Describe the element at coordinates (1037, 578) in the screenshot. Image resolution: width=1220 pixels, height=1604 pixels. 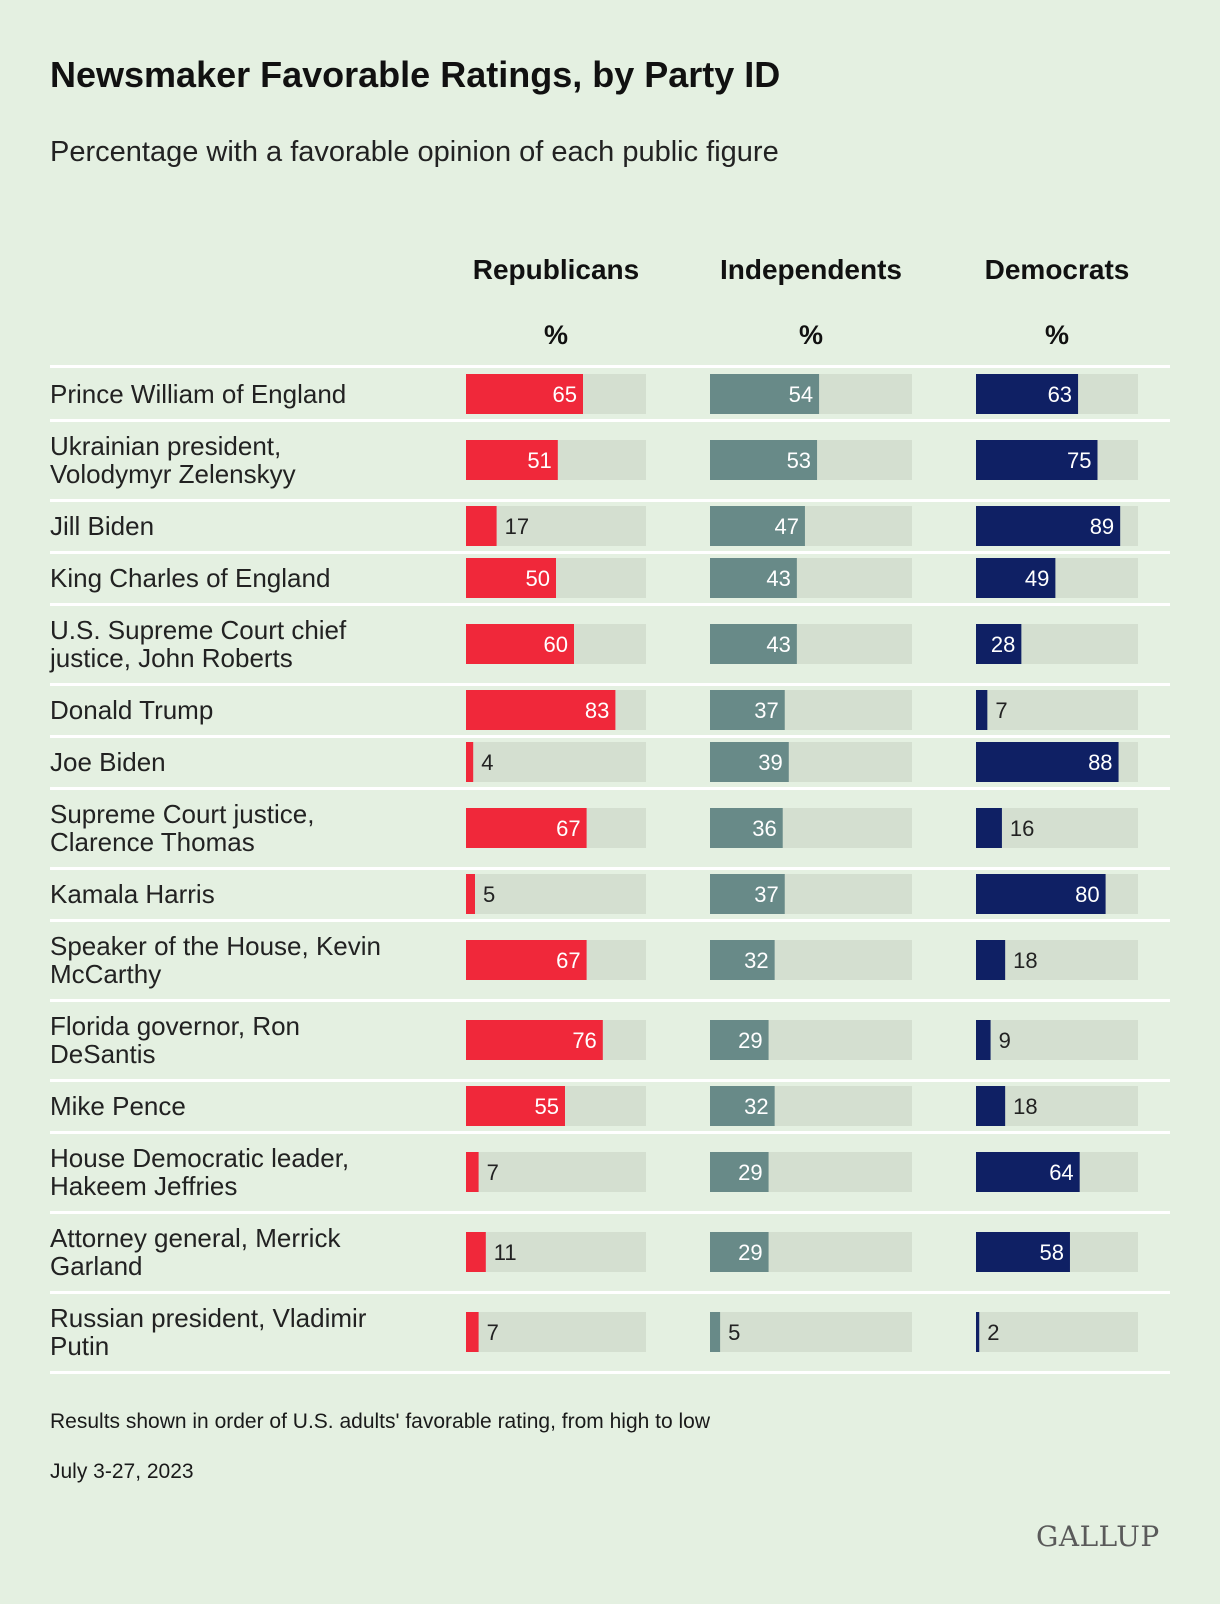
I see `value-label-democrats: 49` at that location.